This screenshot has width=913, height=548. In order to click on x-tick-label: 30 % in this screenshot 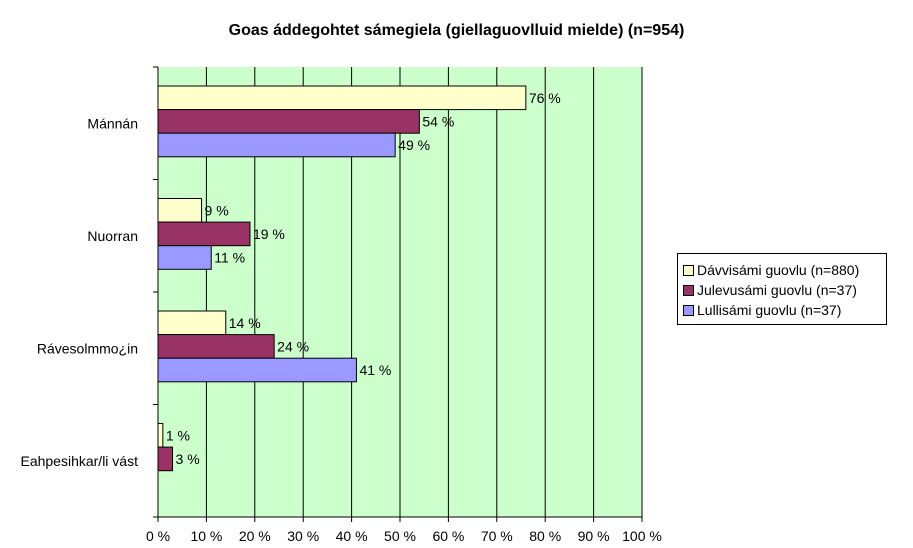, I will do `click(303, 536)`.